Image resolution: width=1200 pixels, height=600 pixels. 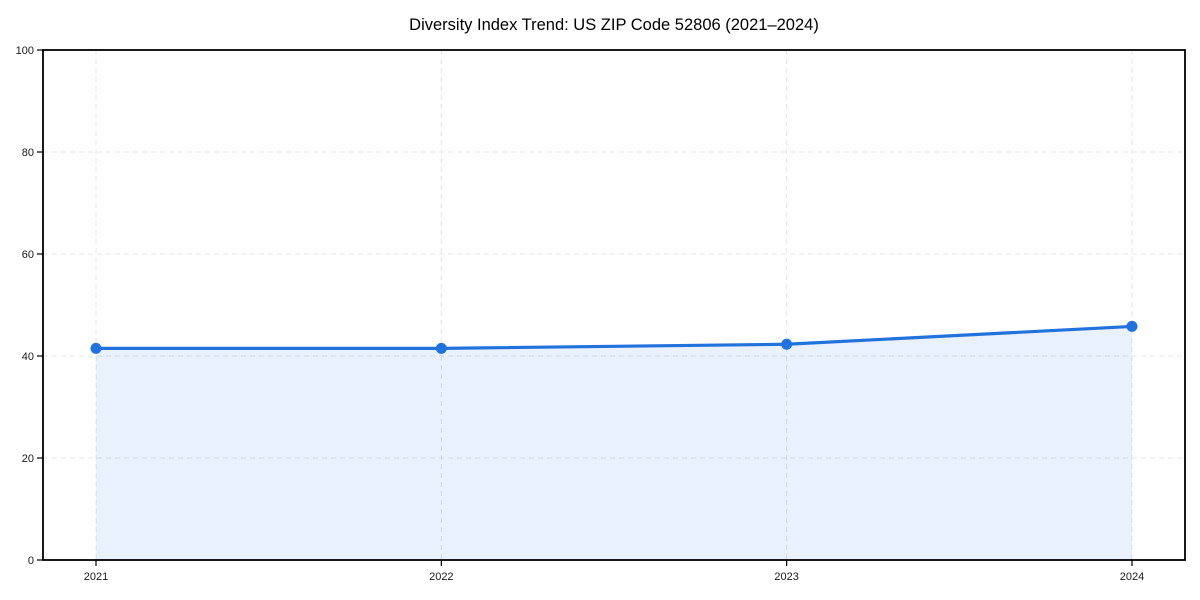 What do you see at coordinates (614, 337) in the screenshot?
I see `series-line` at bounding box center [614, 337].